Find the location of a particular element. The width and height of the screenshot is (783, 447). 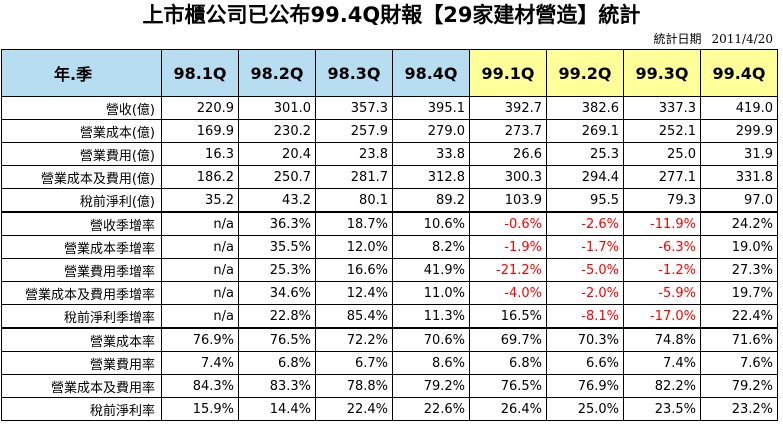

table-cell: -5.0% is located at coordinates (585, 270).